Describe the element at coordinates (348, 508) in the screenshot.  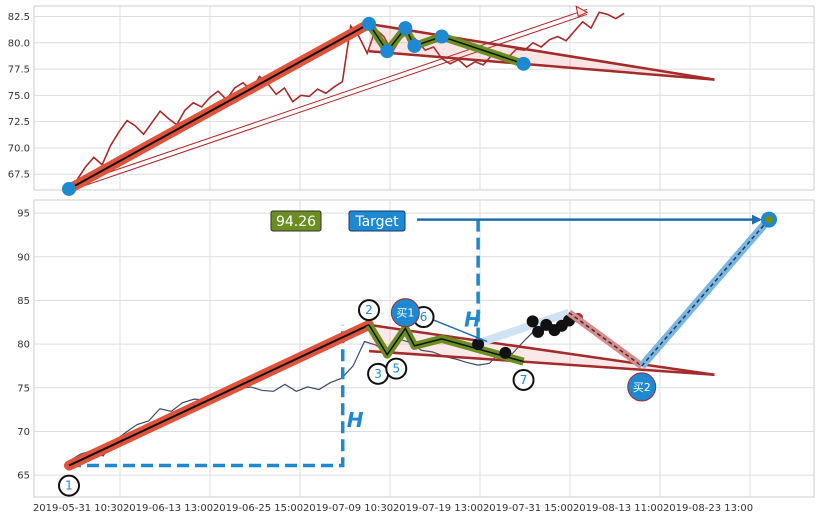
I see `x-tick-label: 2019-07-09 10:30` at that location.